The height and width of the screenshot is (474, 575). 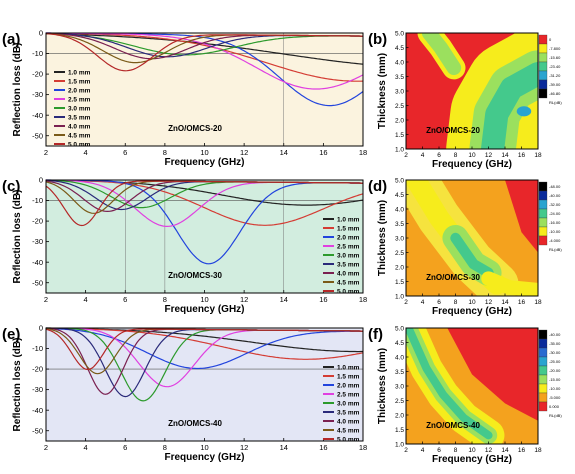 I want to click on legend-label: 3.5 mm, so click(x=348, y=264).